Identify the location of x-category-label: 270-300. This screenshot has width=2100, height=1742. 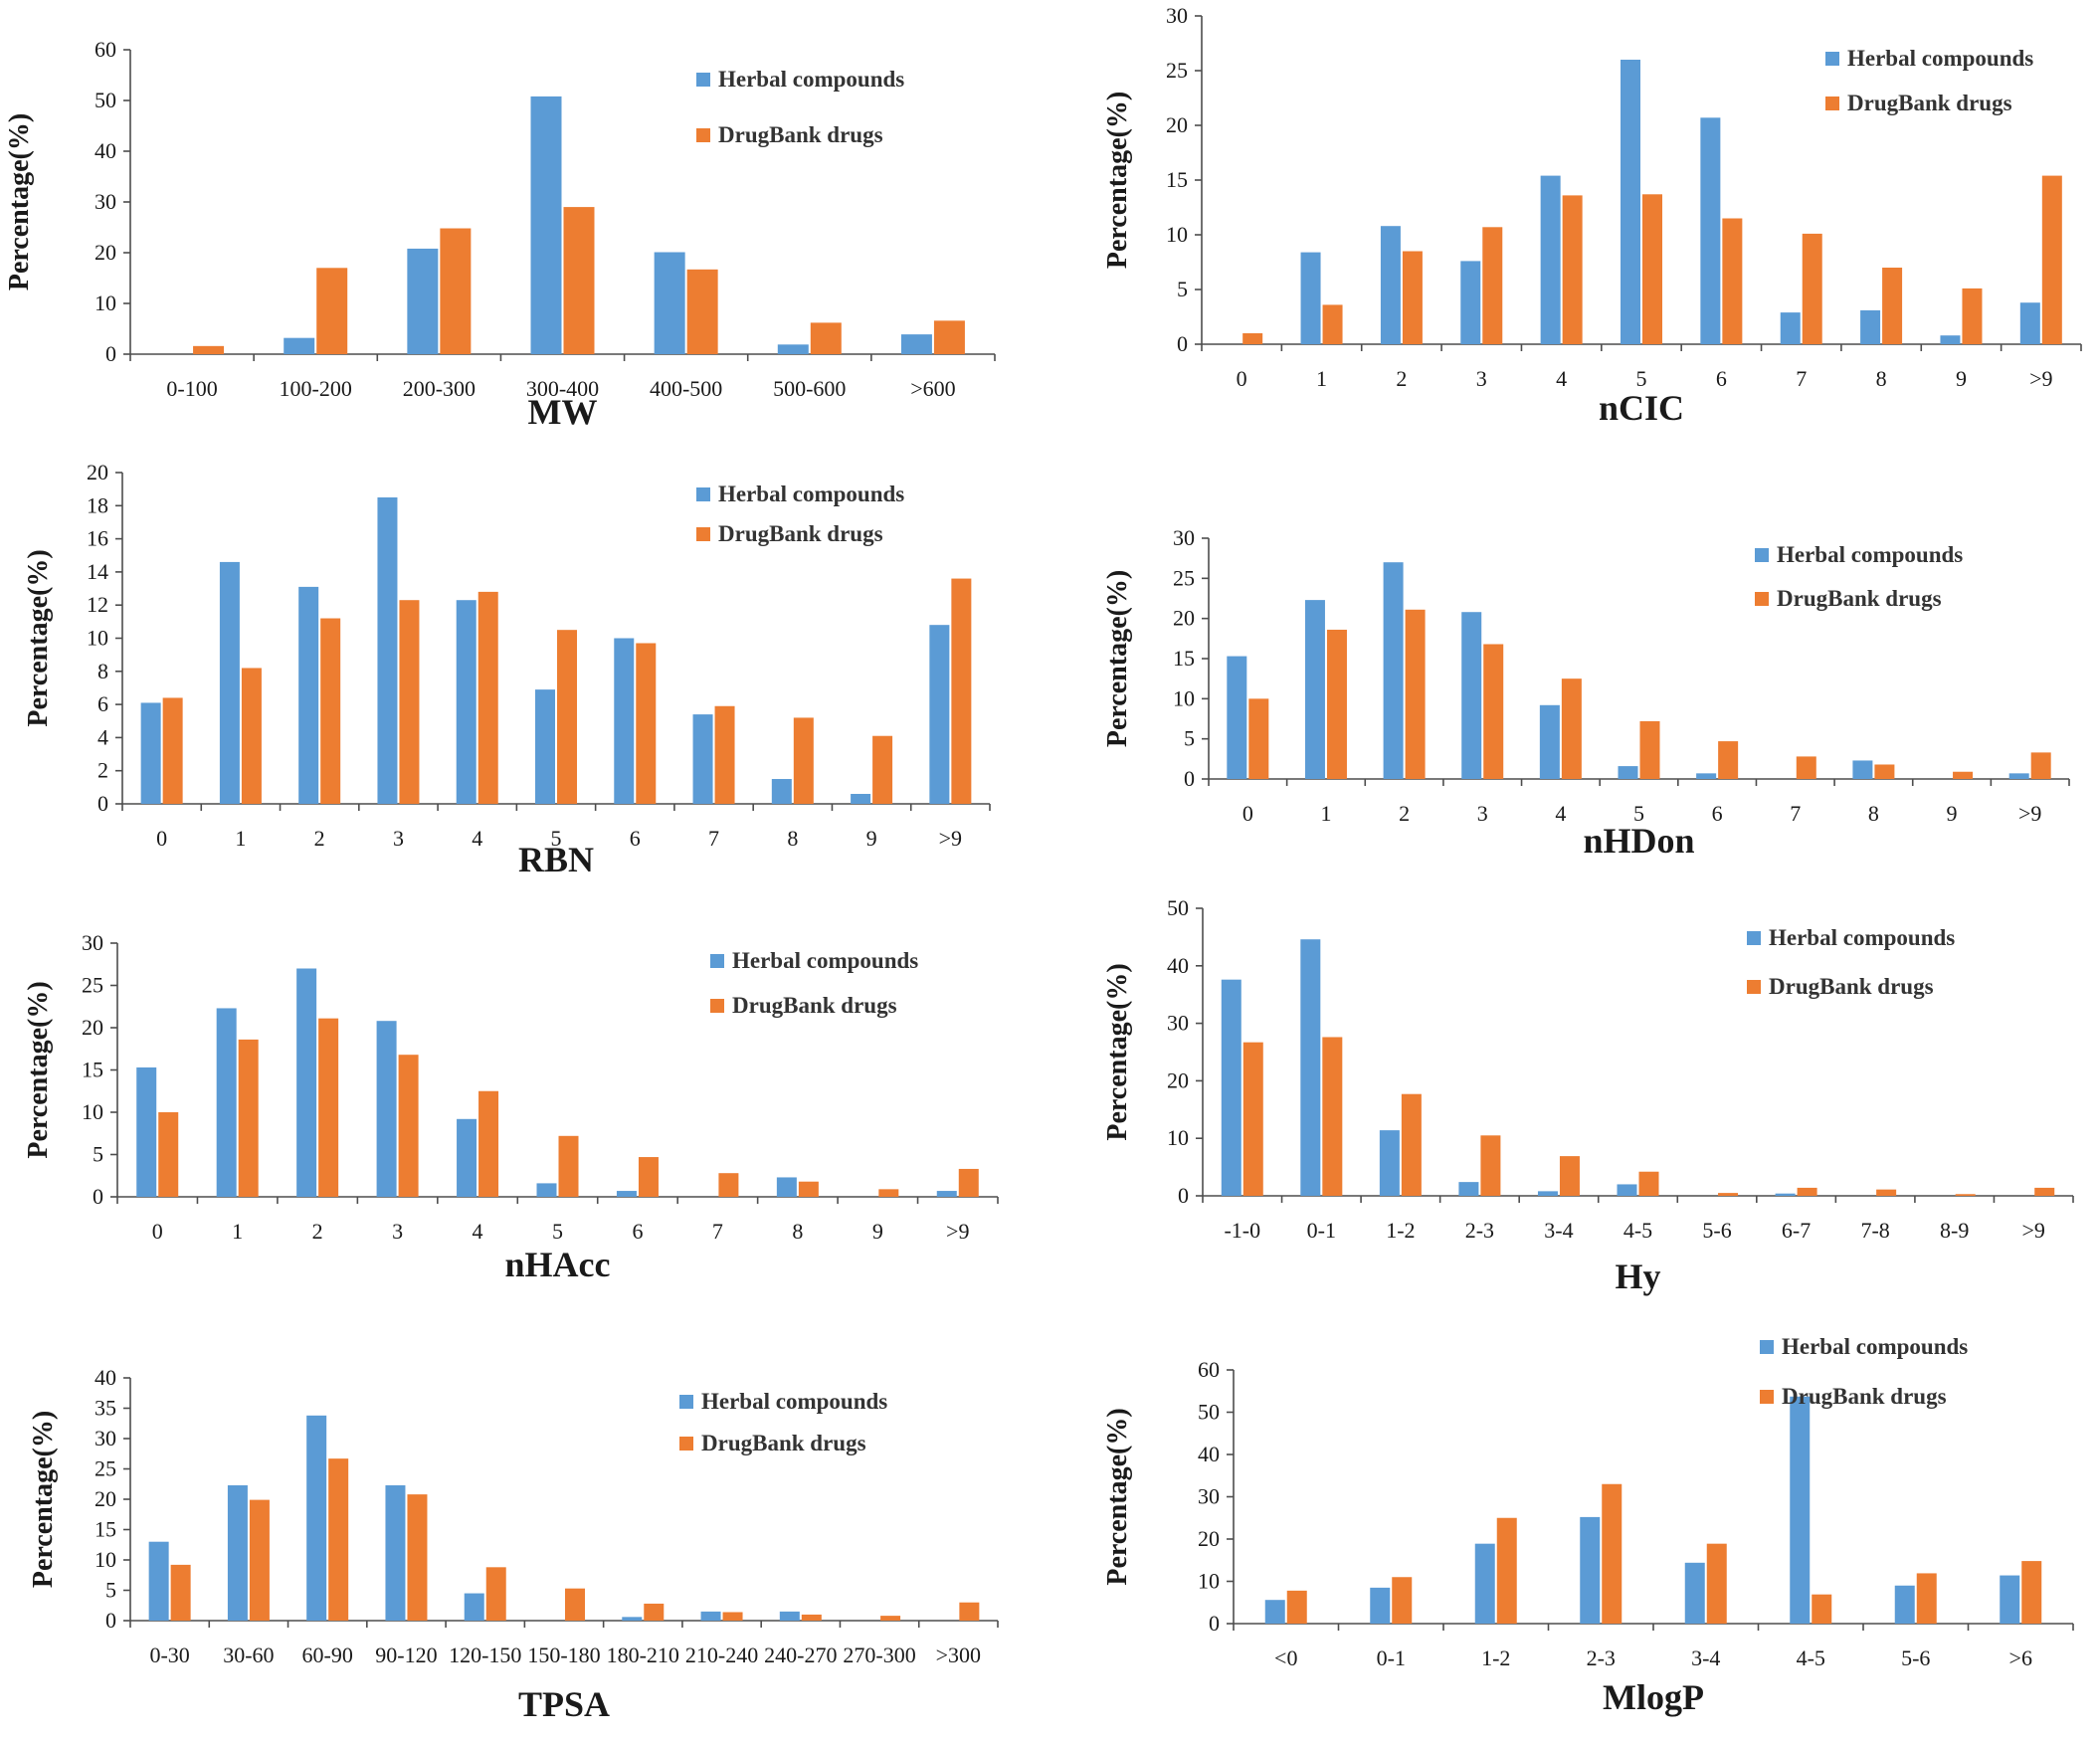
(879, 1655).